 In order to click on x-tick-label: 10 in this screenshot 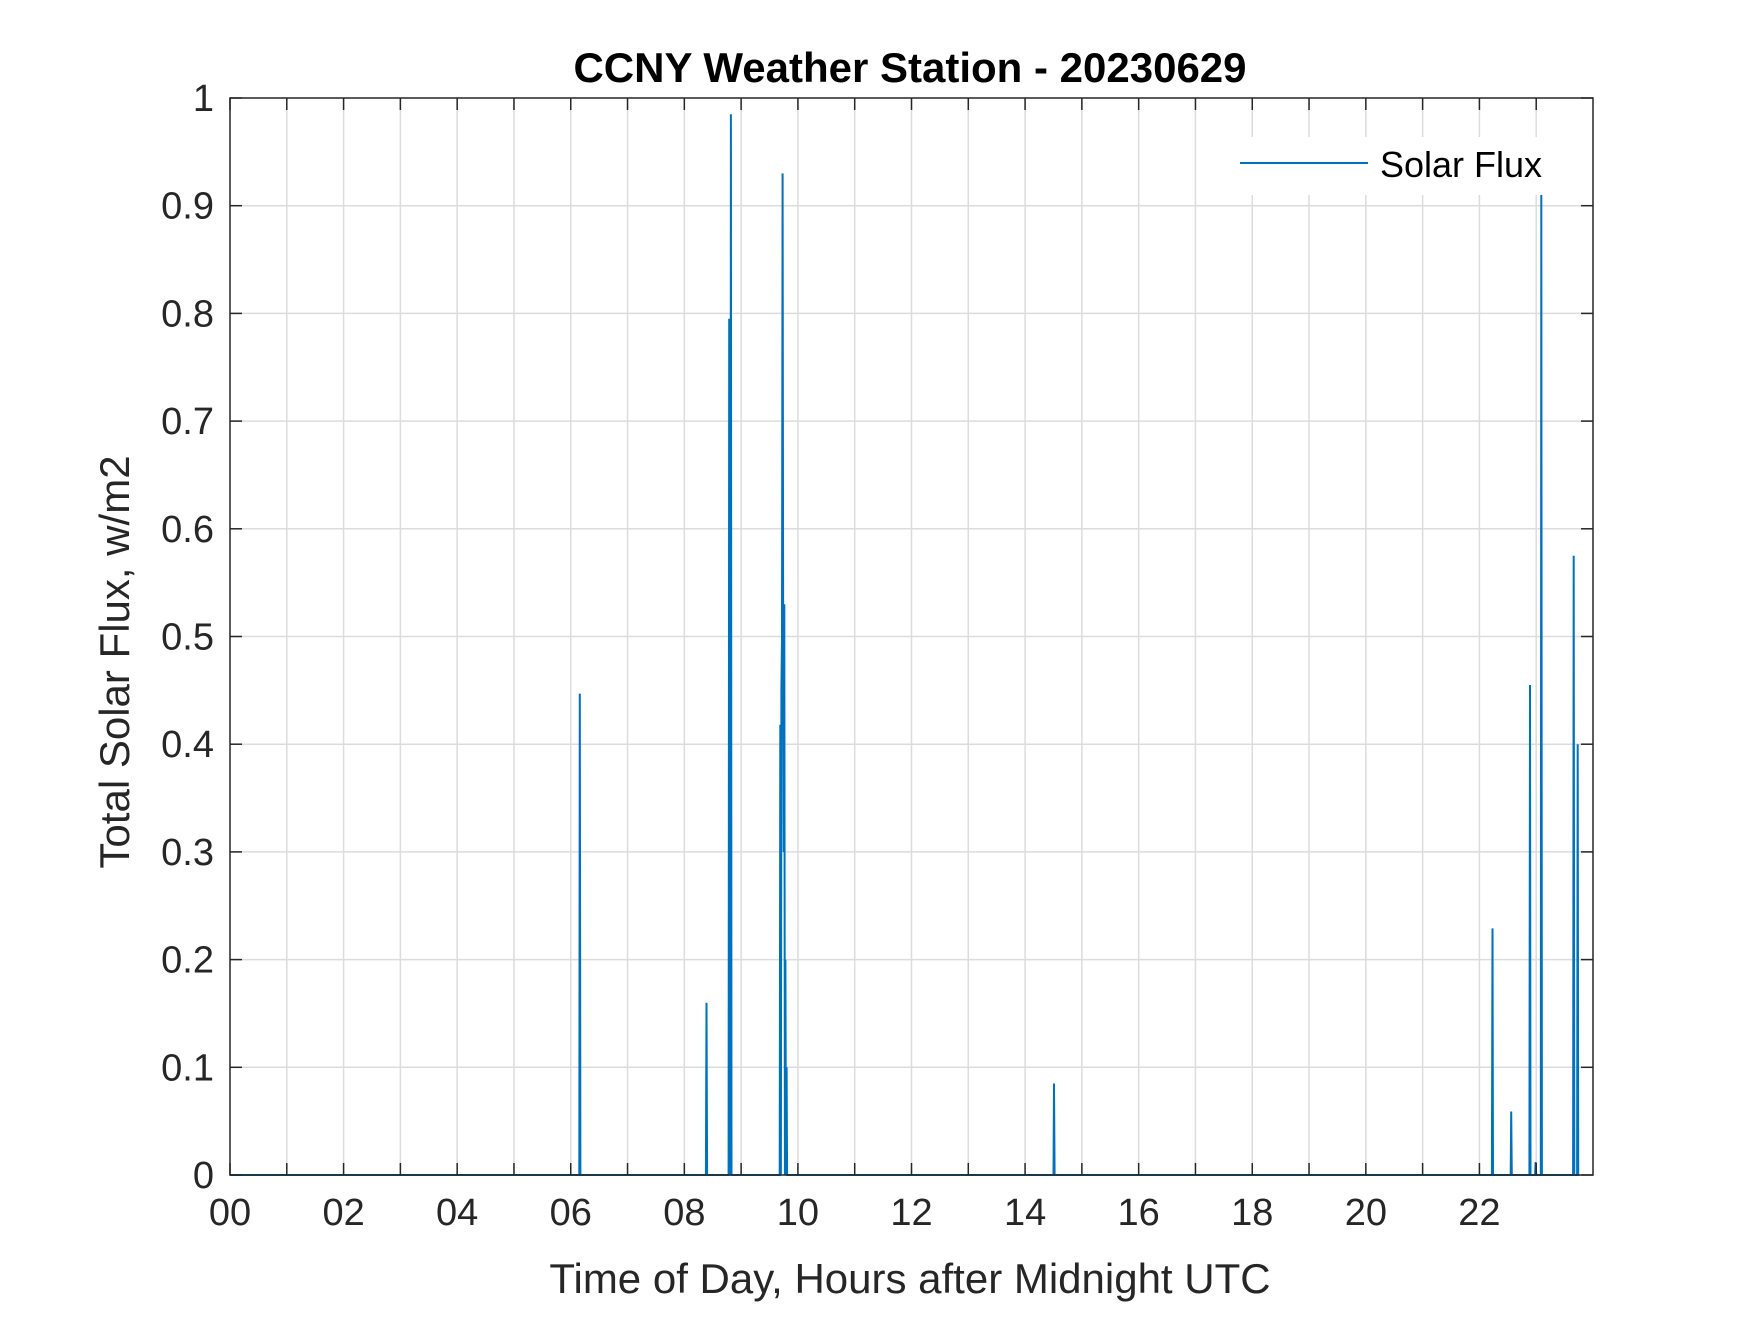, I will do `click(798, 1213)`.